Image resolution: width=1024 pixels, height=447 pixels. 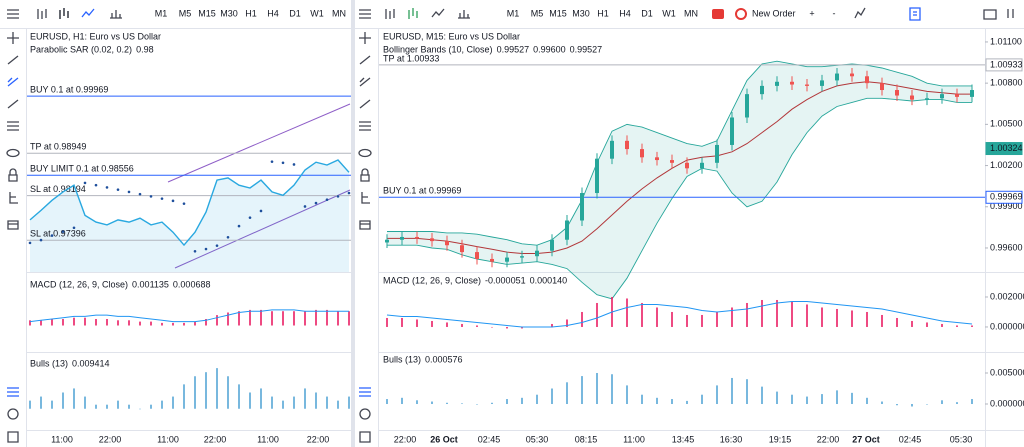 I want to click on objects-button, so click(x=915, y=14).